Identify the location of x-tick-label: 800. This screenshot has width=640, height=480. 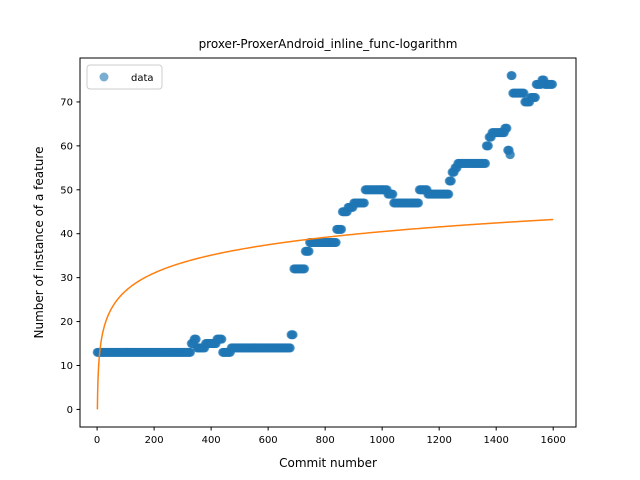
(325, 440).